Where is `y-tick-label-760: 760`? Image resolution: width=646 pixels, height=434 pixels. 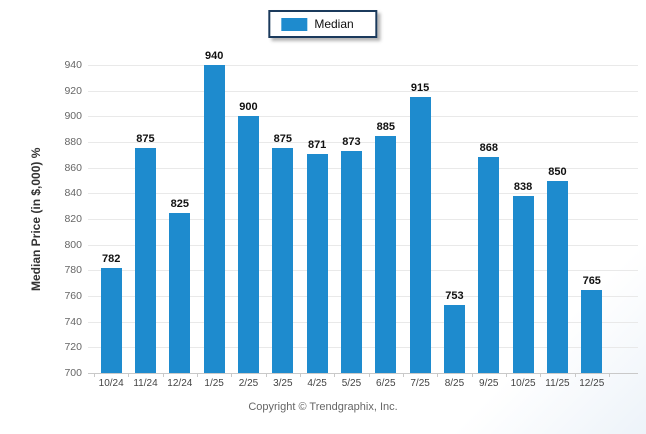 y-tick-label-760: 760 is located at coordinates (73, 296).